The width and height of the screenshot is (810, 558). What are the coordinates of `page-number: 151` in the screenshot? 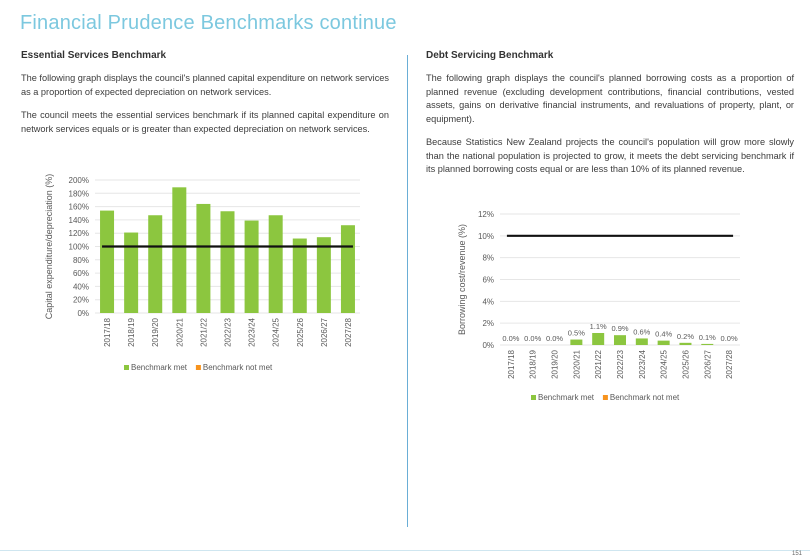 It's located at (796, 554).